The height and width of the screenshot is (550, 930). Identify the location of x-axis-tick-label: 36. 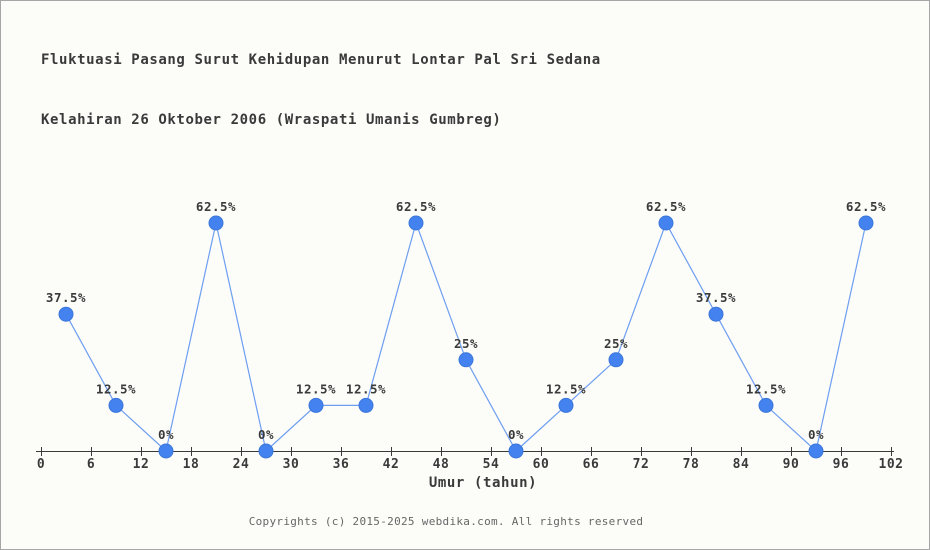
(341, 464).